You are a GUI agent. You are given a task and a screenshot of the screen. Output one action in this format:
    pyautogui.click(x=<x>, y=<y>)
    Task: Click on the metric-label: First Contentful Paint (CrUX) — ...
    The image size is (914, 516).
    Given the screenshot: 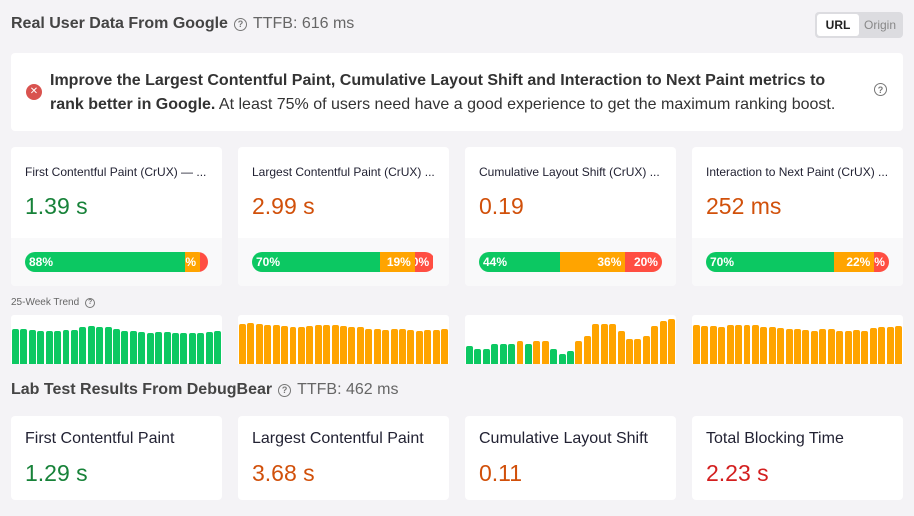 What is the action you would take?
    pyautogui.click(x=116, y=172)
    